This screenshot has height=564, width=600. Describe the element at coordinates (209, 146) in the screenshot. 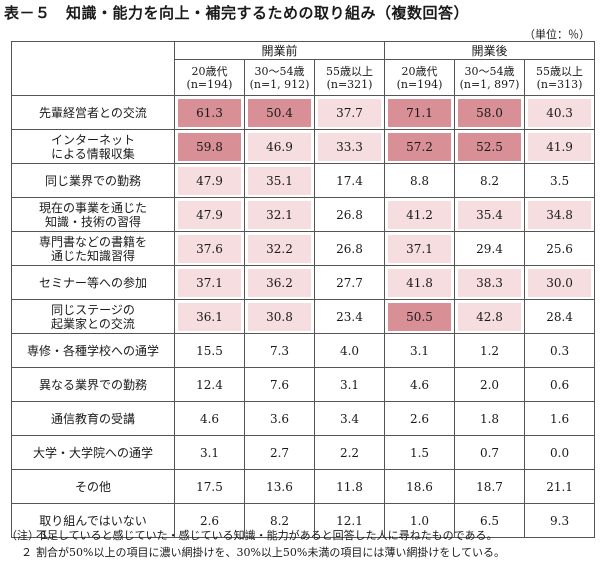

I see `value-text: 59.8` at that location.